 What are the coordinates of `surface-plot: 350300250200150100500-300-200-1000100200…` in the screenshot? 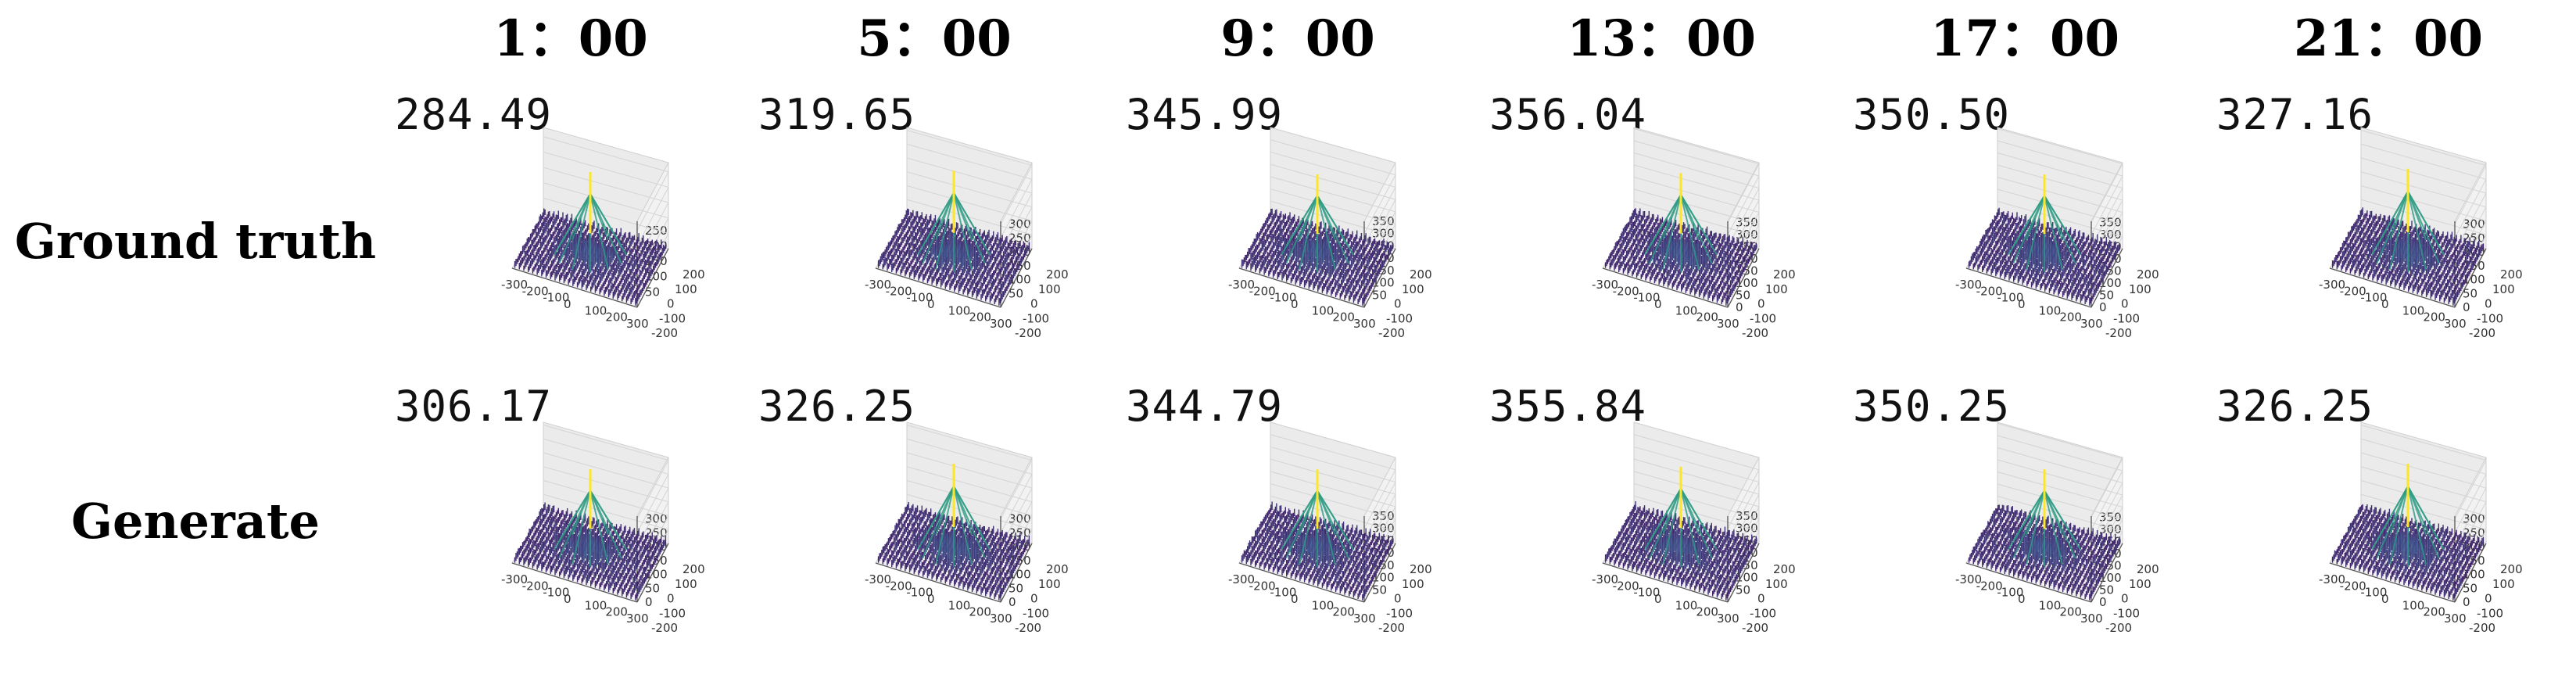 It's located at (1694, 233).